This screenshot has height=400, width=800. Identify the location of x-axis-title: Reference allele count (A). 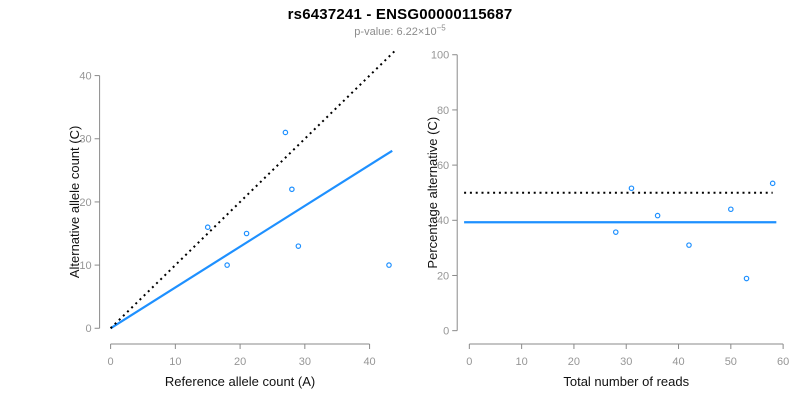
(240, 381).